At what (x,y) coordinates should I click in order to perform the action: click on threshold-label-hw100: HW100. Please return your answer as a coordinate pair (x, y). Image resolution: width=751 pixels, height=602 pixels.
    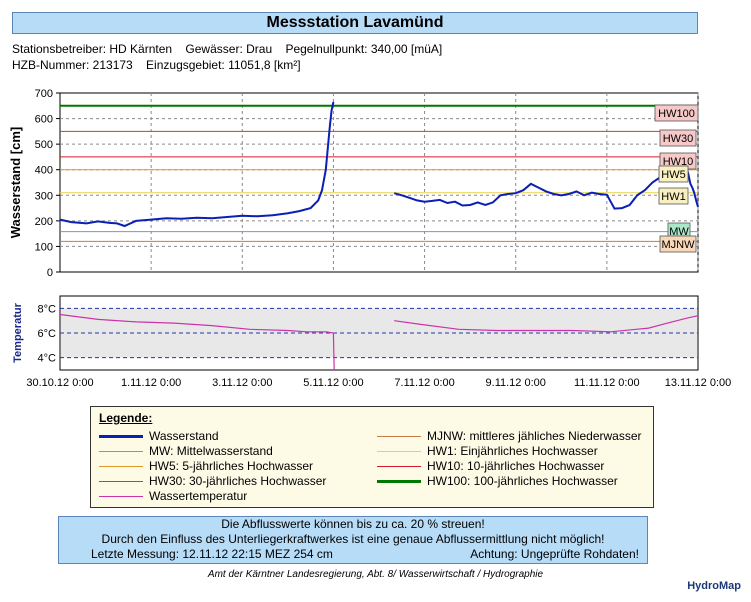
    Looking at the image, I should click on (676, 113).